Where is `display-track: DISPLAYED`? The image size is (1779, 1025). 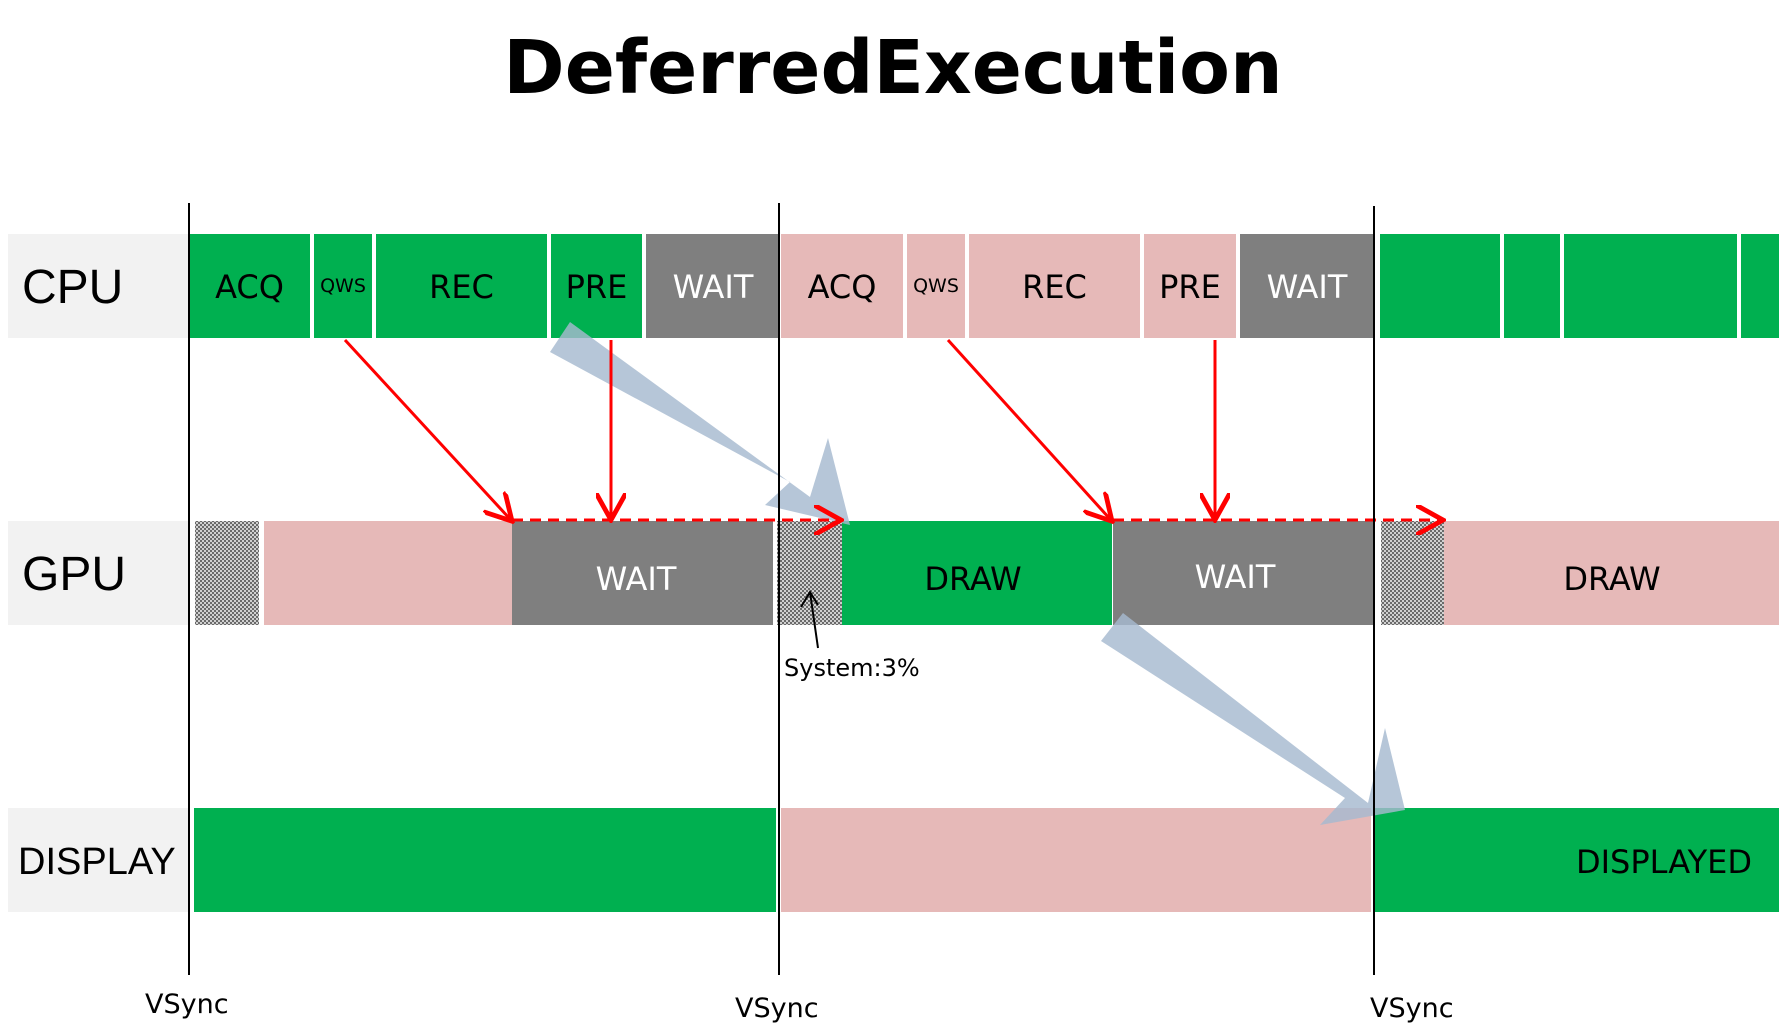 display-track: DISPLAYED is located at coordinates (986, 860).